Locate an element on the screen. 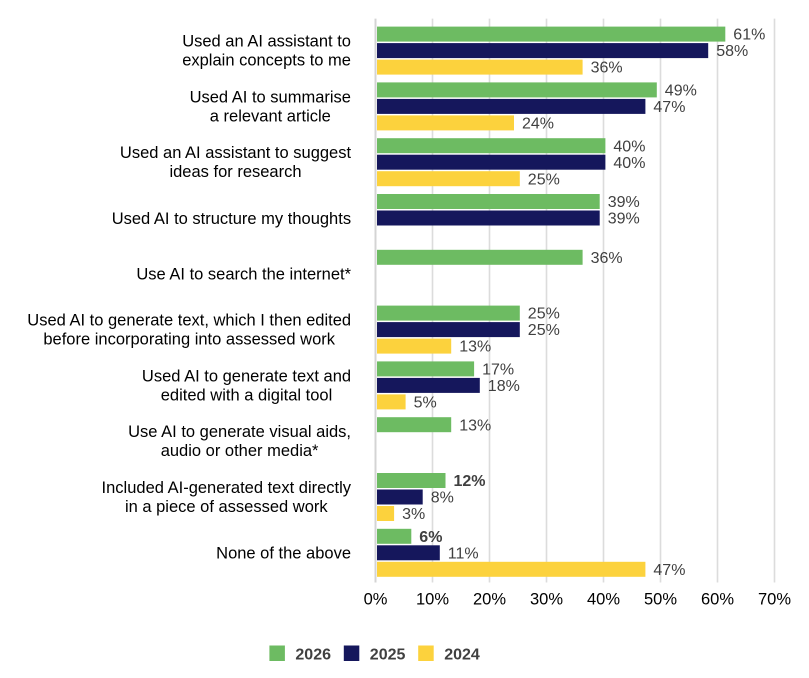  svg-text: 18% is located at coordinates (504, 386).